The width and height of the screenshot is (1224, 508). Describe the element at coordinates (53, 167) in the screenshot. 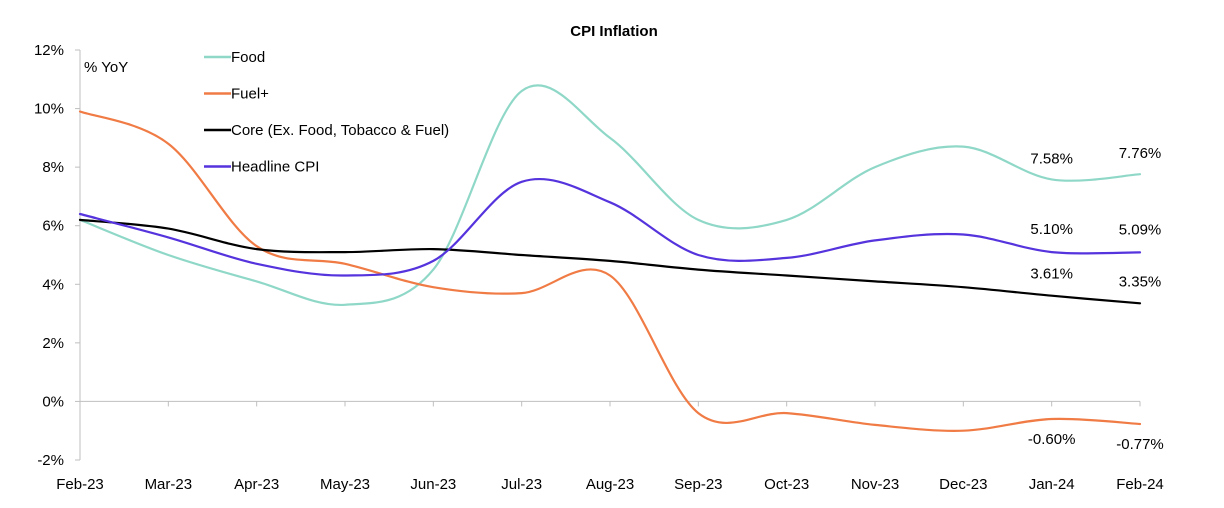

I see `y-tick-label: 8%` at that location.